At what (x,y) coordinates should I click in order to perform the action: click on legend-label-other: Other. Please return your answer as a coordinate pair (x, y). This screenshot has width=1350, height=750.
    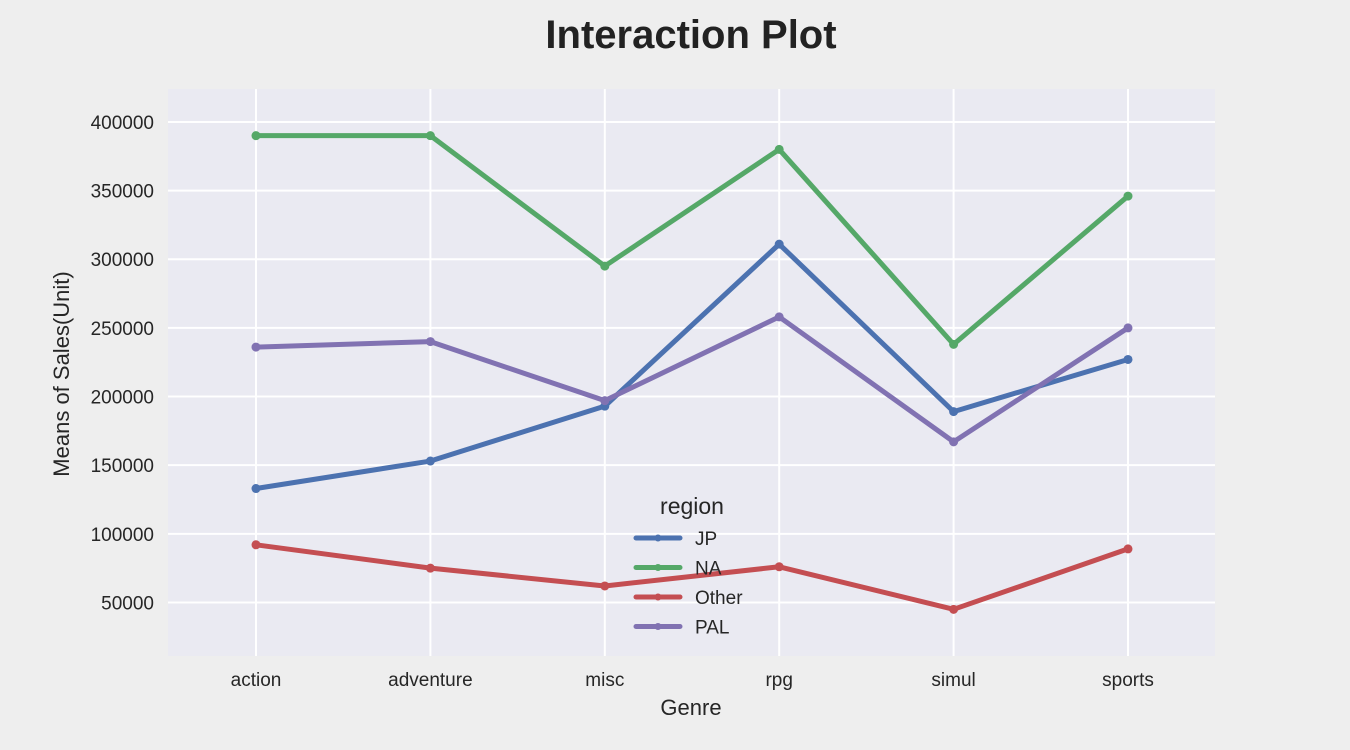
    Looking at the image, I should click on (719, 598).